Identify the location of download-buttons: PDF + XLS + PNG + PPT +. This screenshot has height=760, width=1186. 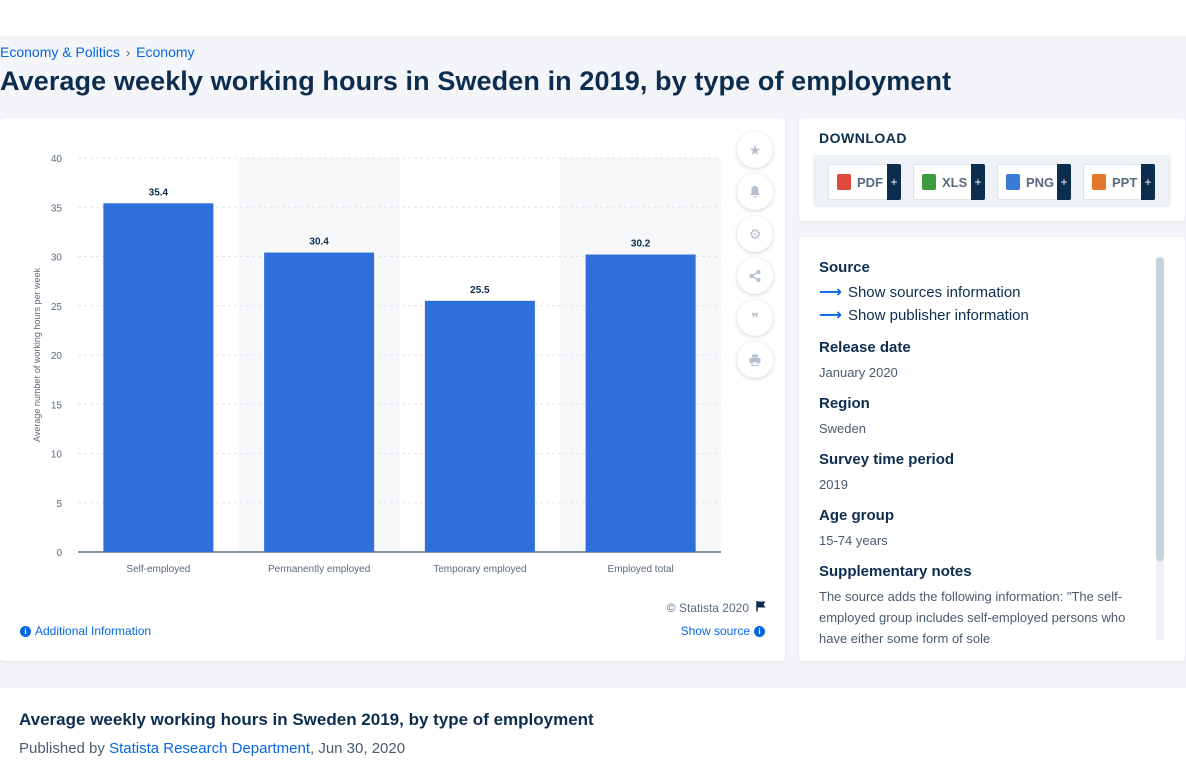
(992, 181).